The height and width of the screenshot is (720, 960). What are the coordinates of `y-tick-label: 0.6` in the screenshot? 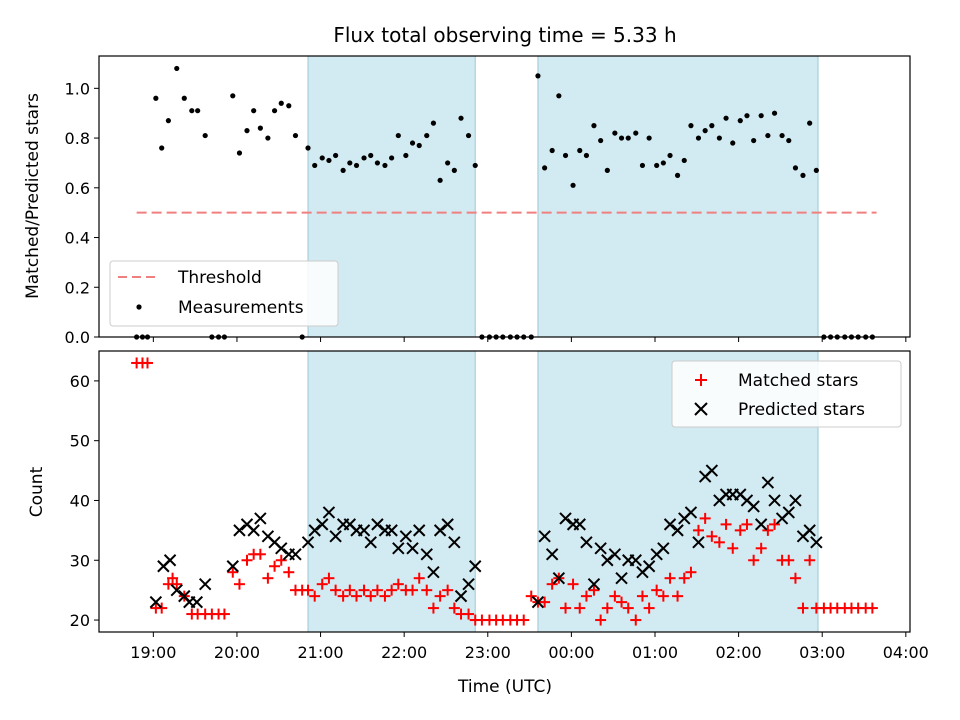 It's located at (77, 188).